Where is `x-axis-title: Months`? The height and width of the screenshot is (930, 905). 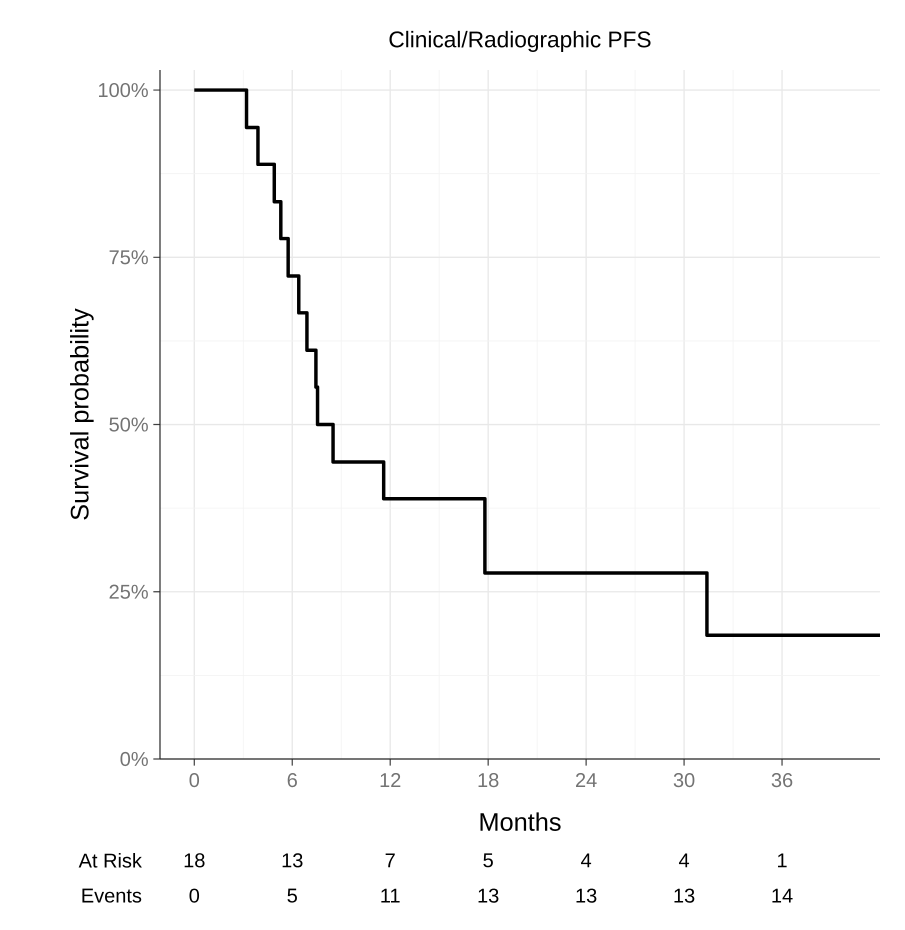
x-axis-title: Months is located at coordinates (520, 821).